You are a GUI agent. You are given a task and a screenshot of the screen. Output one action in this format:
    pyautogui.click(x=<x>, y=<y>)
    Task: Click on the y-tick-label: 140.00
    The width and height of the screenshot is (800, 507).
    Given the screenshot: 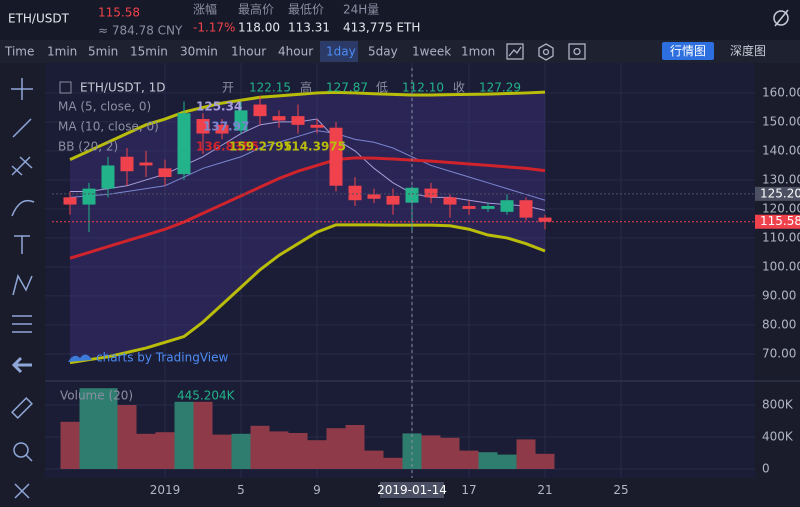 What is the action you would take?
    pyautogui.click(x=781, y=150)
    